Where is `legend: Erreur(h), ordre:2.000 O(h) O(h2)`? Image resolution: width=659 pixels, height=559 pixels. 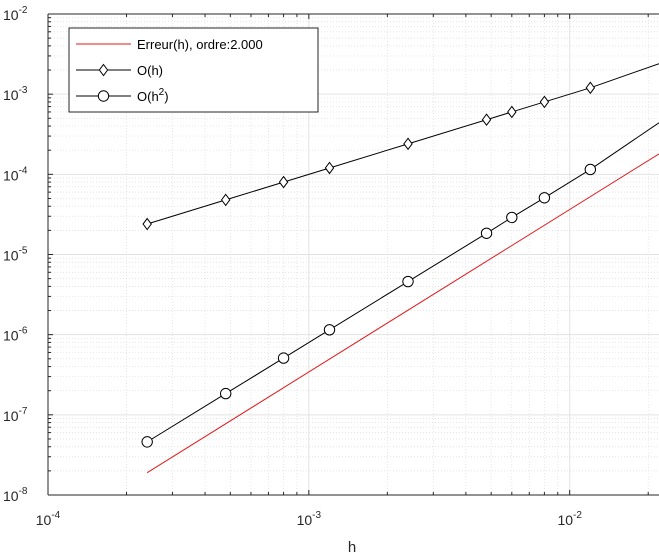 legend: Erreur(h), ordre:2.000 O(h) O(h2) is located at coordinates (193, 70).